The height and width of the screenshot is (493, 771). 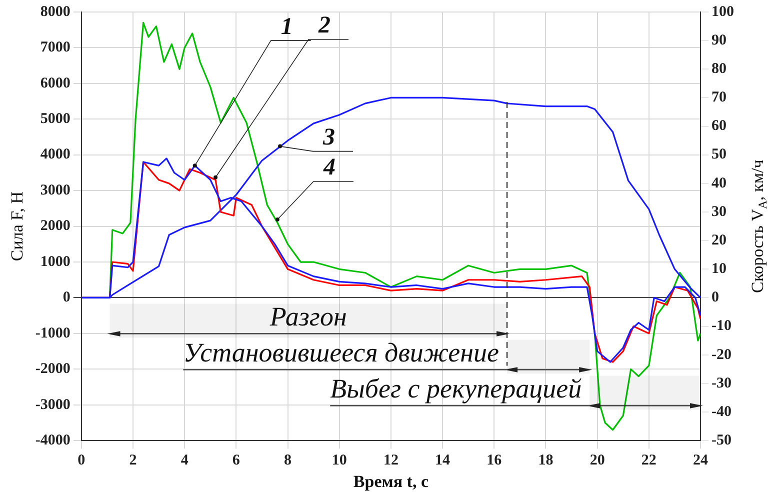 What do you see at coordinates (339, 460) in the screenshot?
I see `x-tick-label: 10` at bounding box center [339, 460].